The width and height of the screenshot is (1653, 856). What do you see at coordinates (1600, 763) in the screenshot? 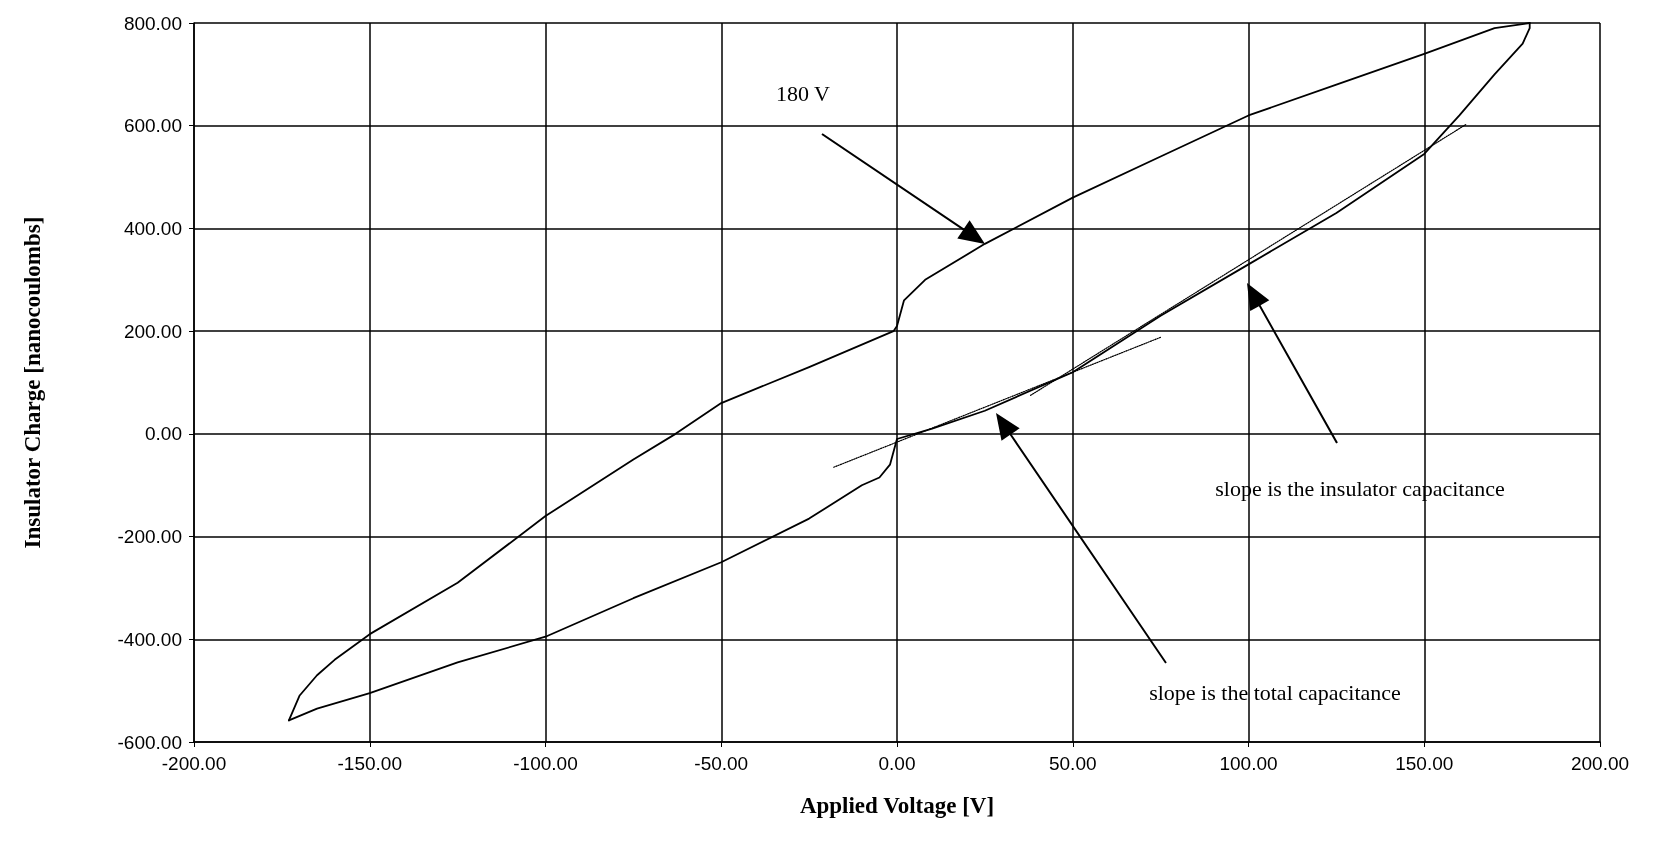
I see `x-tick-label: 200.00` at bounding box center [1600, 763].